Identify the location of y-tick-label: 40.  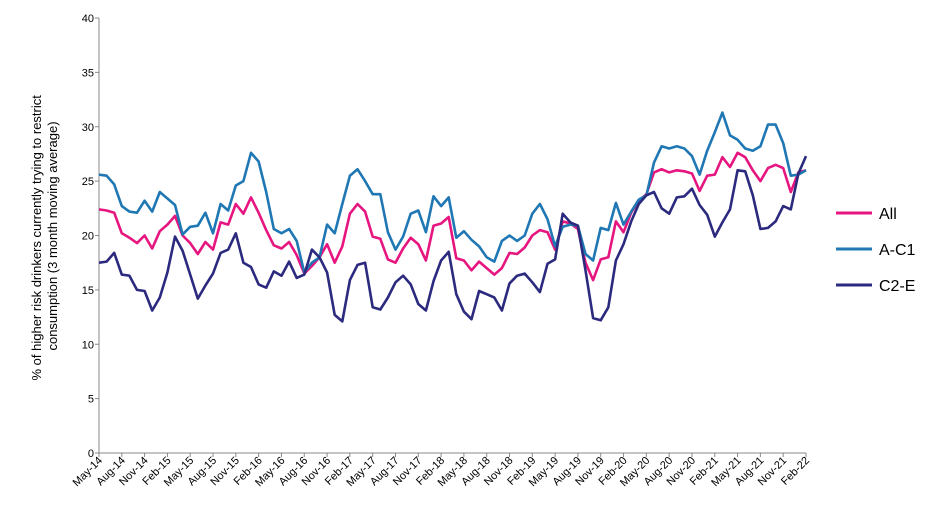
(88, 19).